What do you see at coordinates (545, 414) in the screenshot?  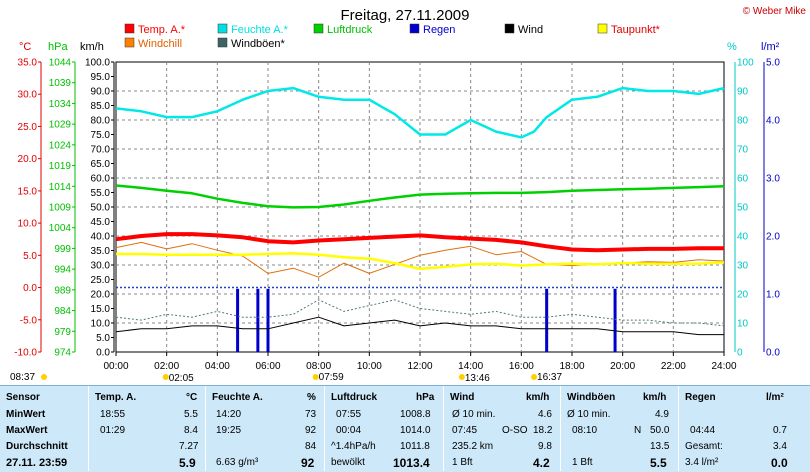 I see `min-wind-value: 4.6` at bounding box center [545, 414].